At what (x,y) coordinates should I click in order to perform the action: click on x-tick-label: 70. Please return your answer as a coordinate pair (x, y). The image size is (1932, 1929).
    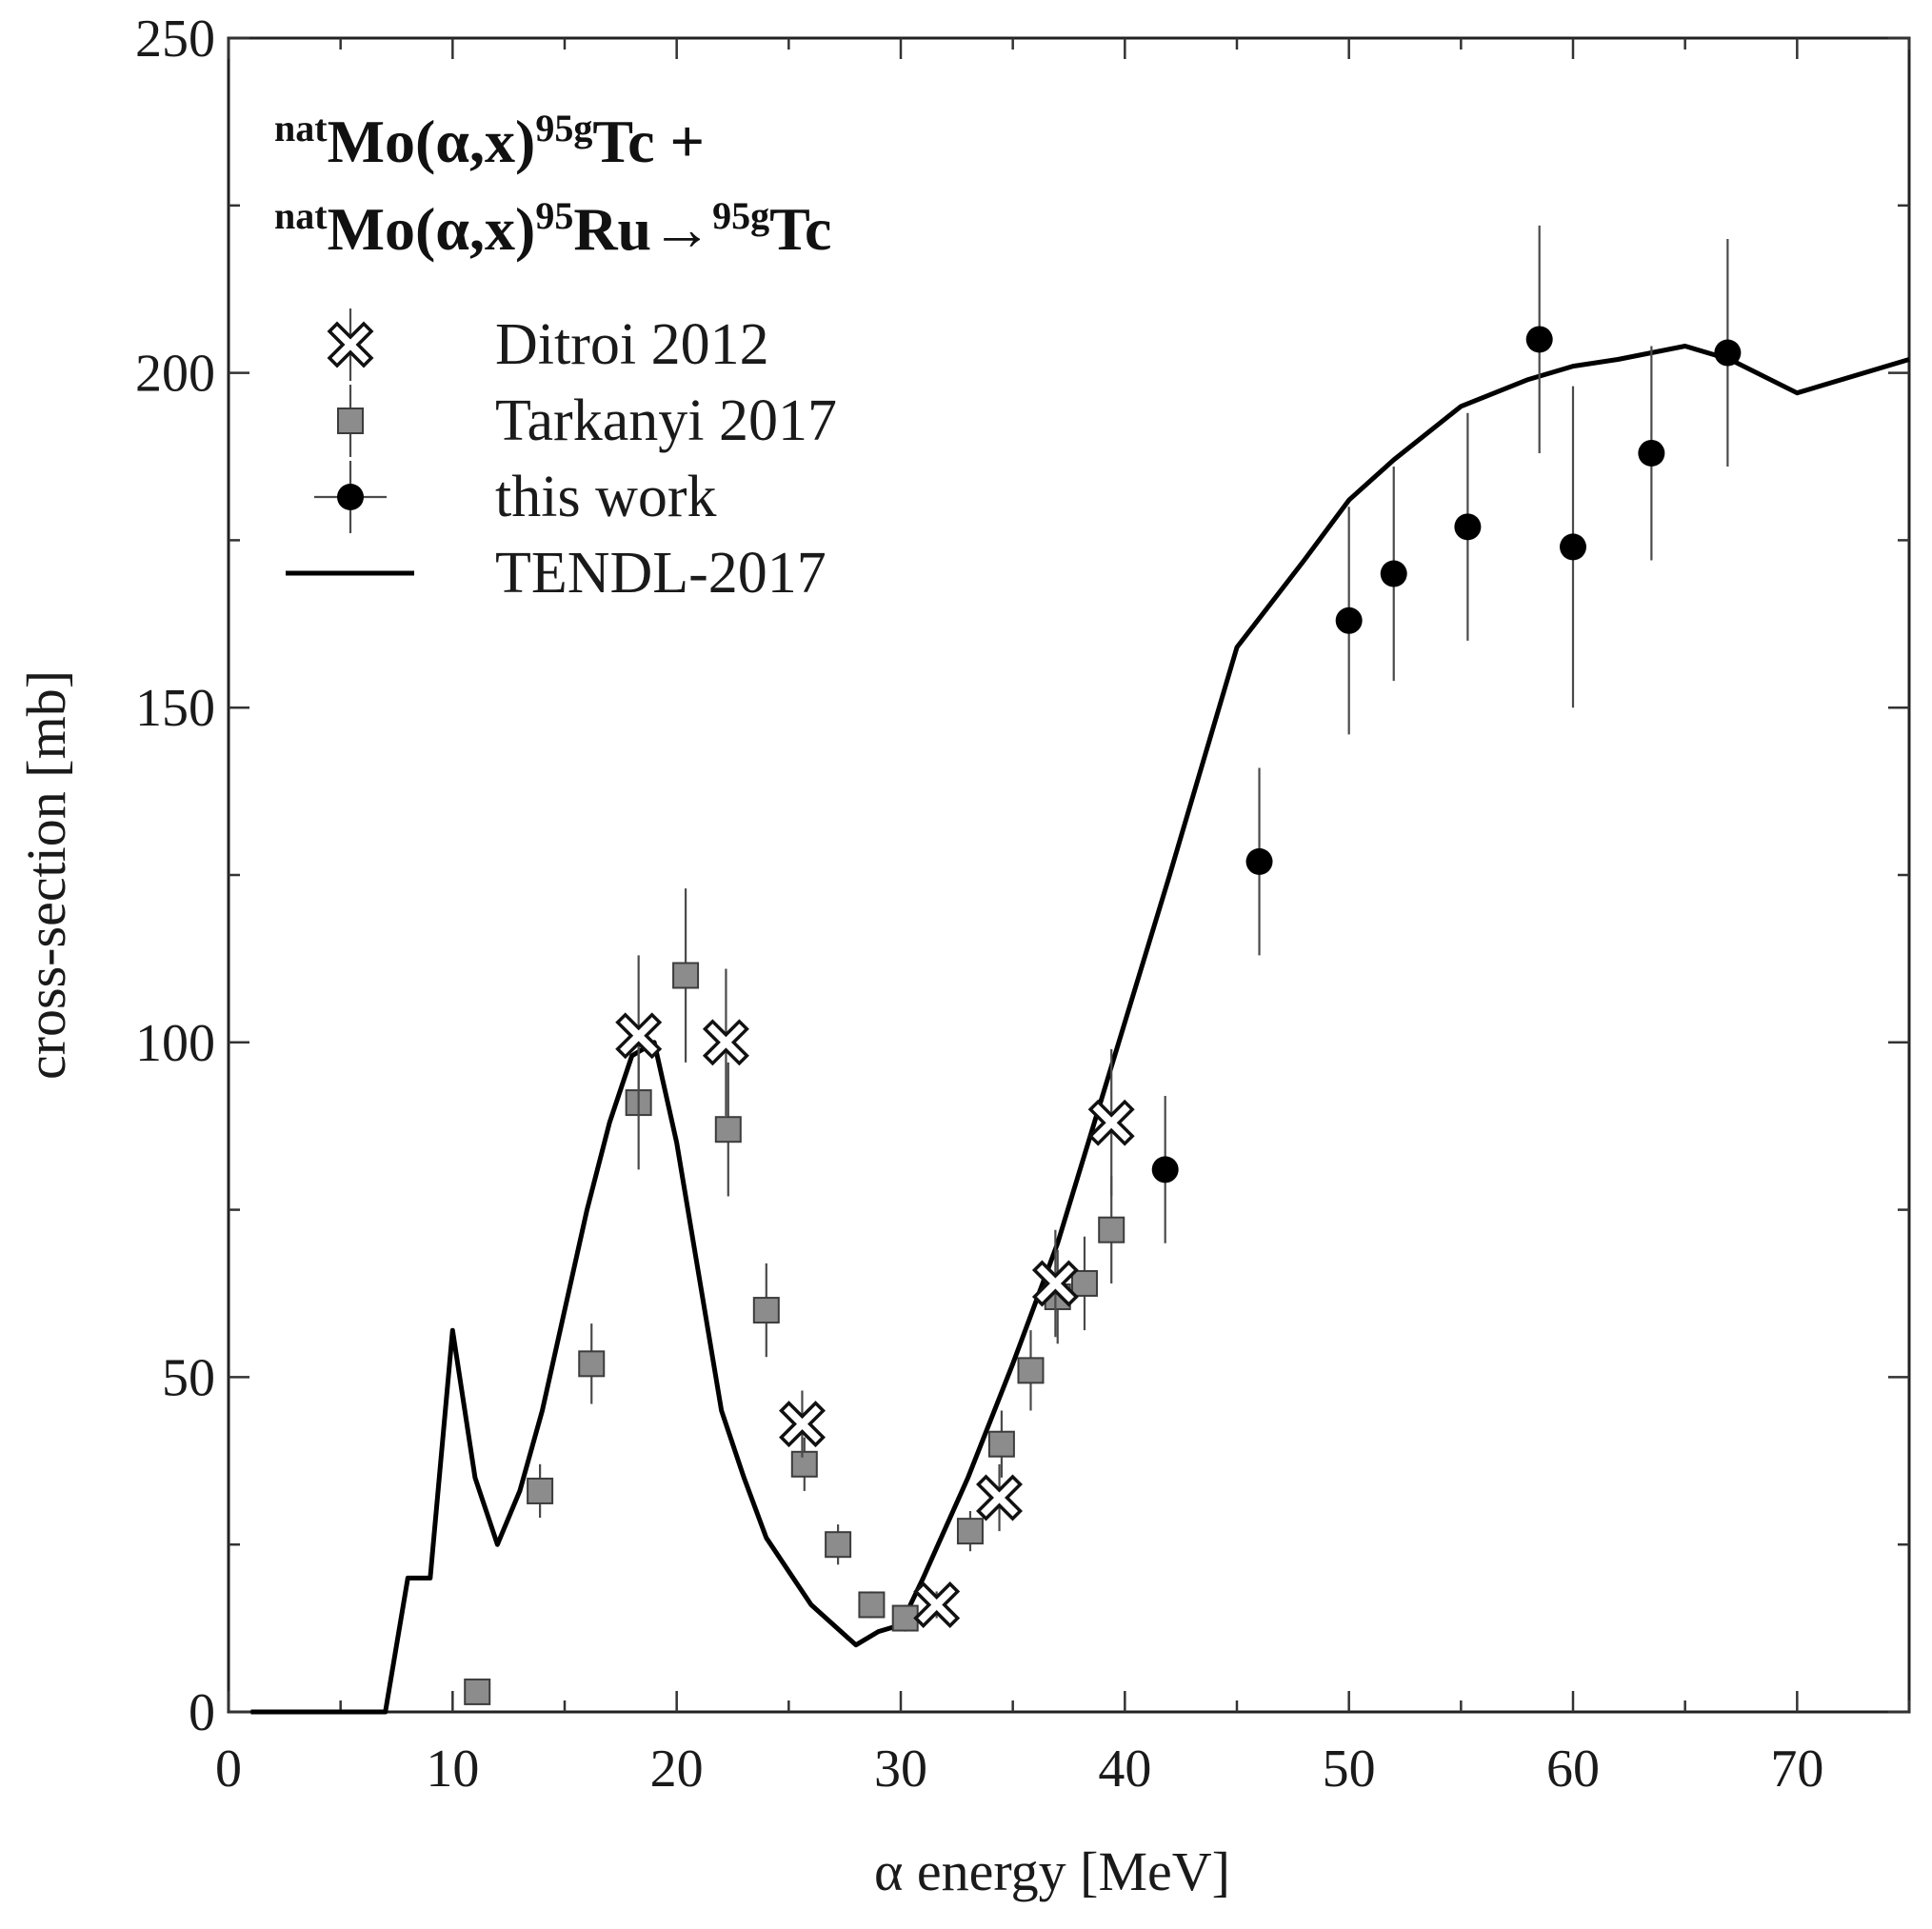
    Looking at the image, I should click on (1796, 1769).